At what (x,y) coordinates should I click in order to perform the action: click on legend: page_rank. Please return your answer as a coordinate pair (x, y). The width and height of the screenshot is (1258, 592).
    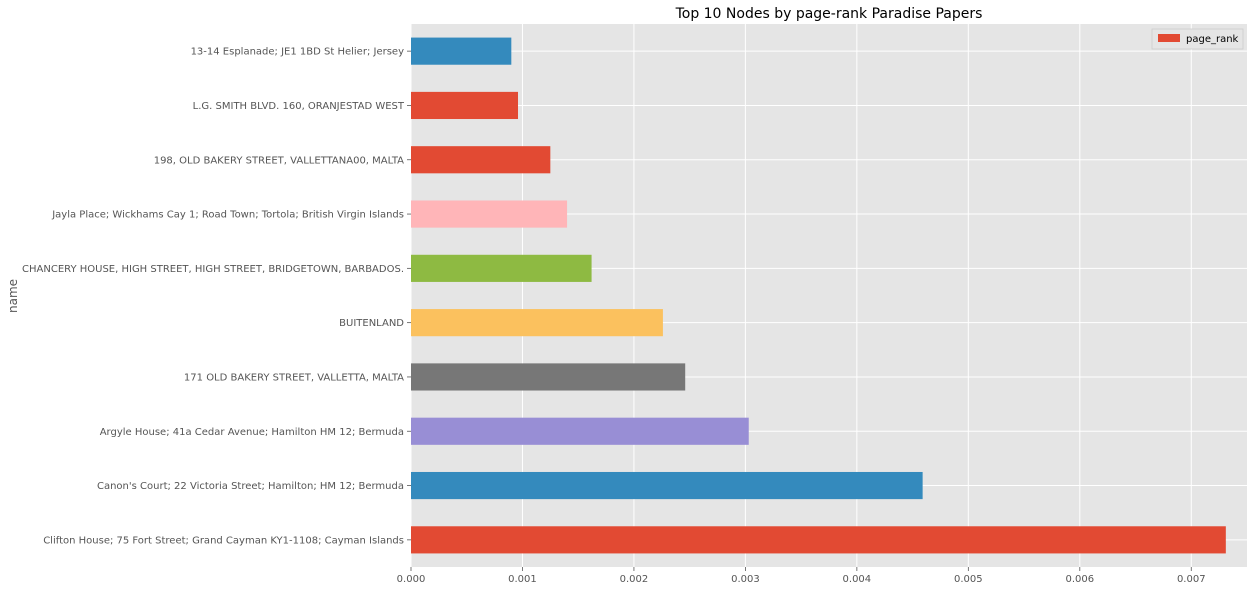
    Looking at the image, I should click on (1197, 39).